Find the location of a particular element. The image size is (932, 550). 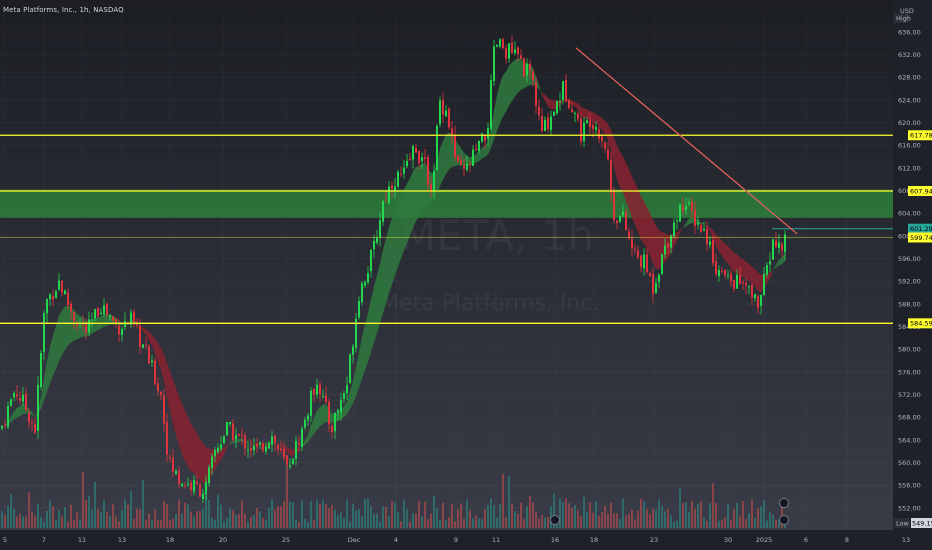

x-axis: 5 7 11 13 18 20 25 Dec 4 9 11 16 18 23 30 2025 6 8 13 is located at coordinates (455, 540).